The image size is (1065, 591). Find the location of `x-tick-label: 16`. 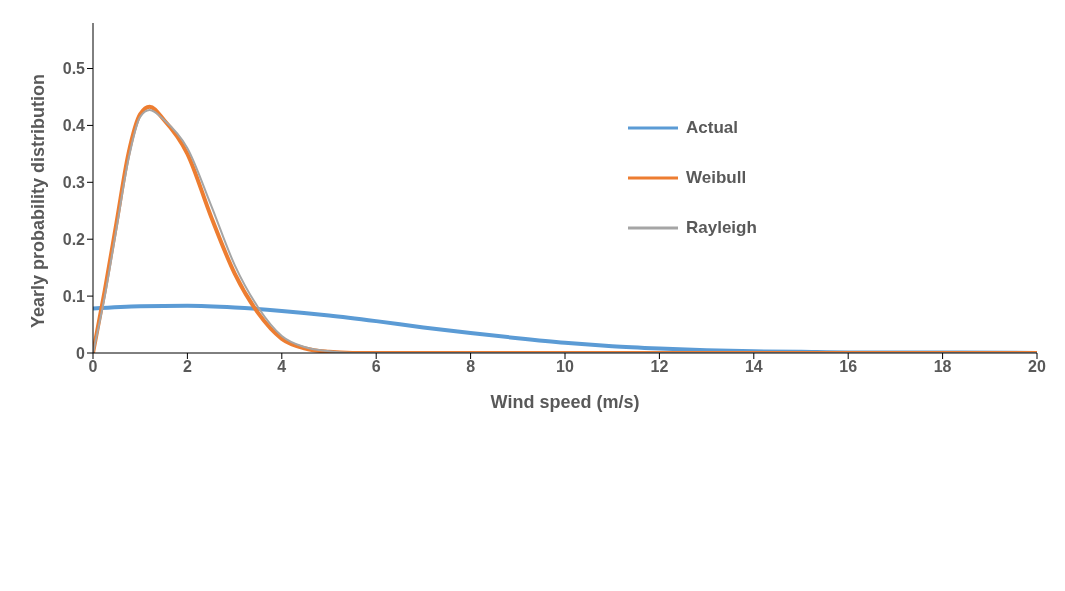

x-tick-label: 16 is located at coordinates (848, 367).